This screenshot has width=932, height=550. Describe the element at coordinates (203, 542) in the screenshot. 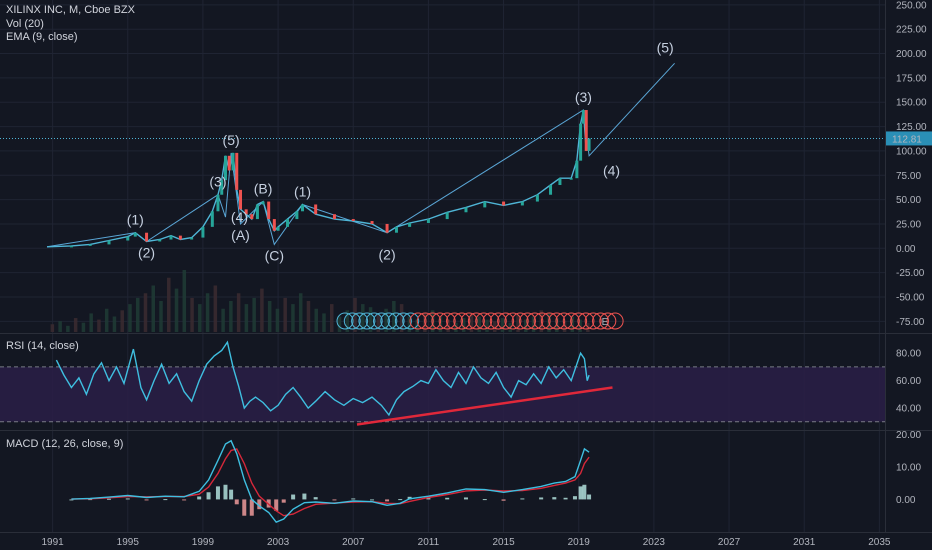

I see `x-tick-label: 1999` at that location.